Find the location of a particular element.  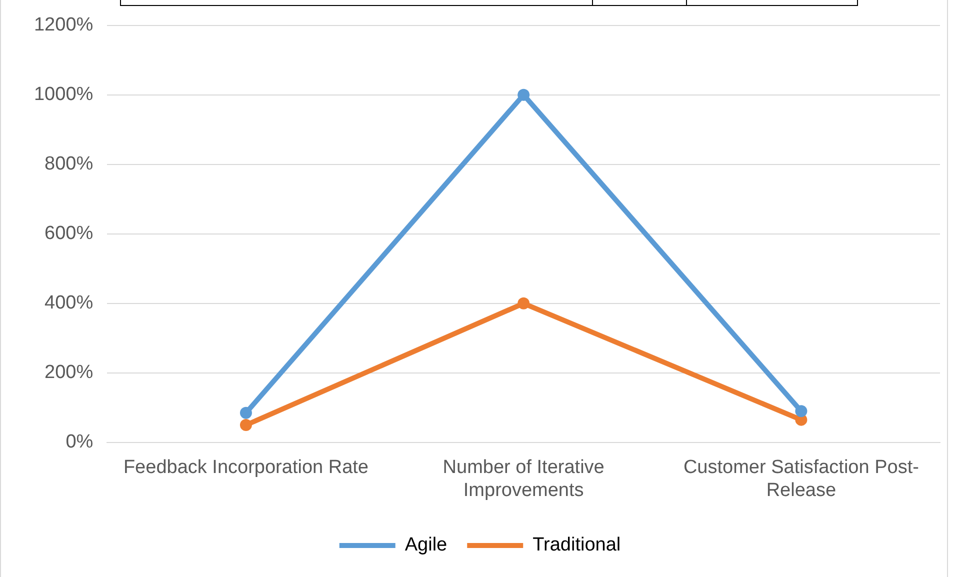

x-tick-label: Feedback Incorporation Rate is located at coordinates (245, 467).